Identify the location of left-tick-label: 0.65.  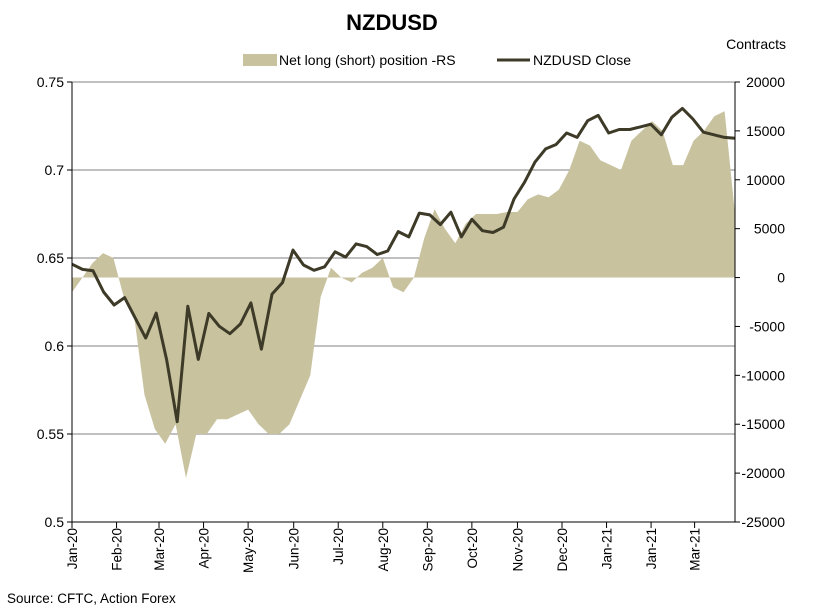
(50, 258).